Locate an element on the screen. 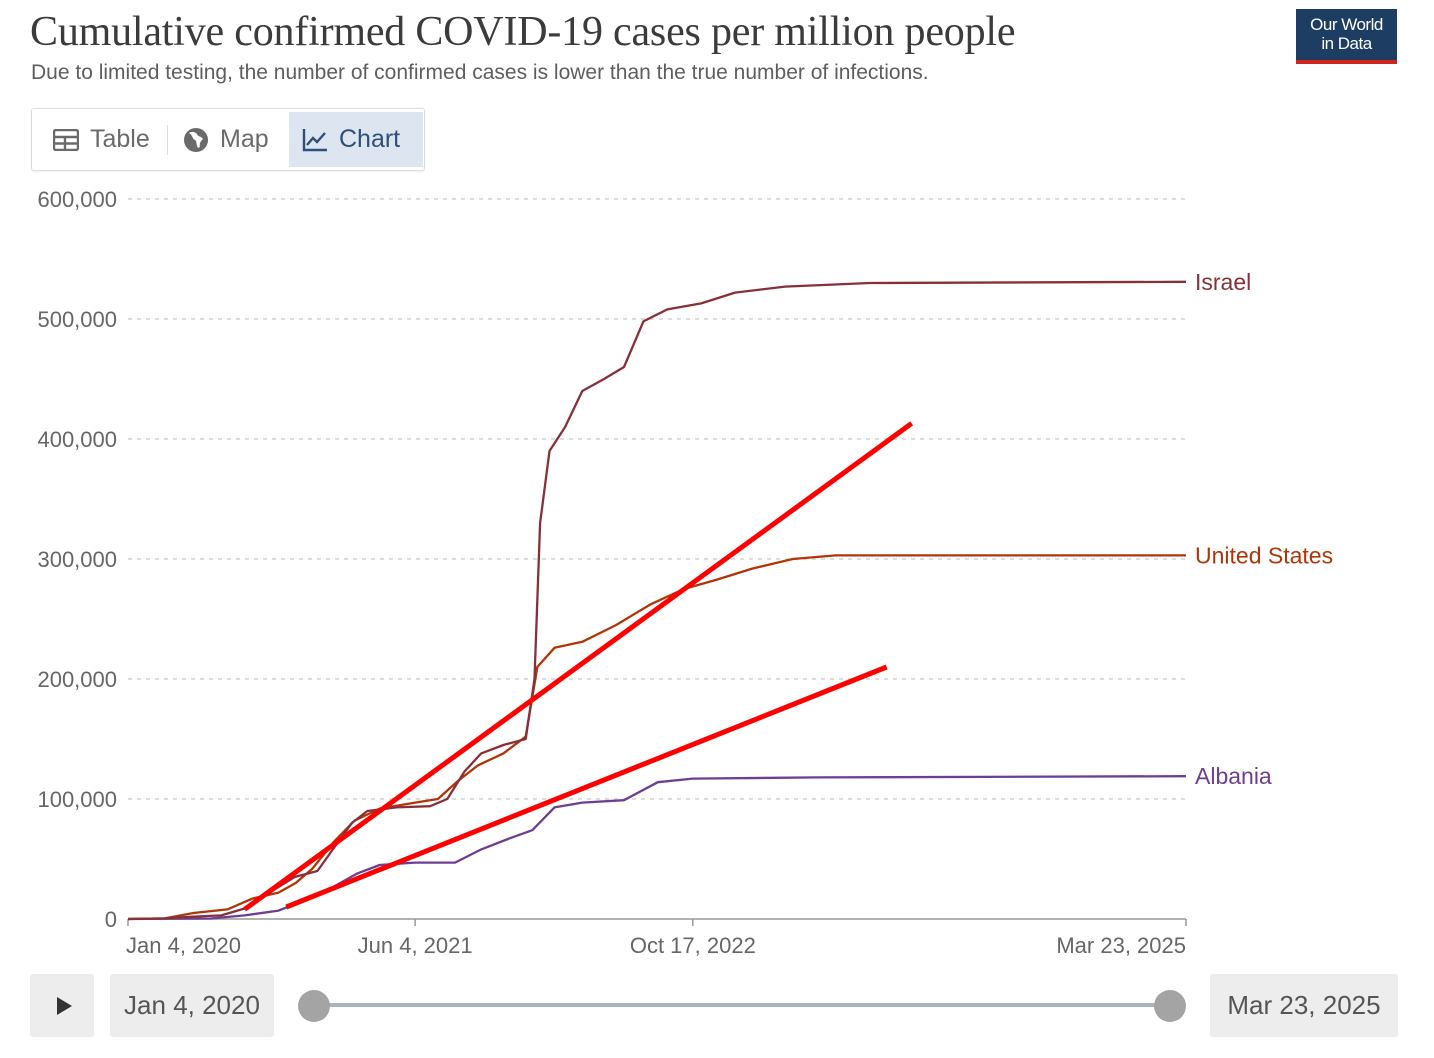  globe-icon is located at coordinates (196, 140).